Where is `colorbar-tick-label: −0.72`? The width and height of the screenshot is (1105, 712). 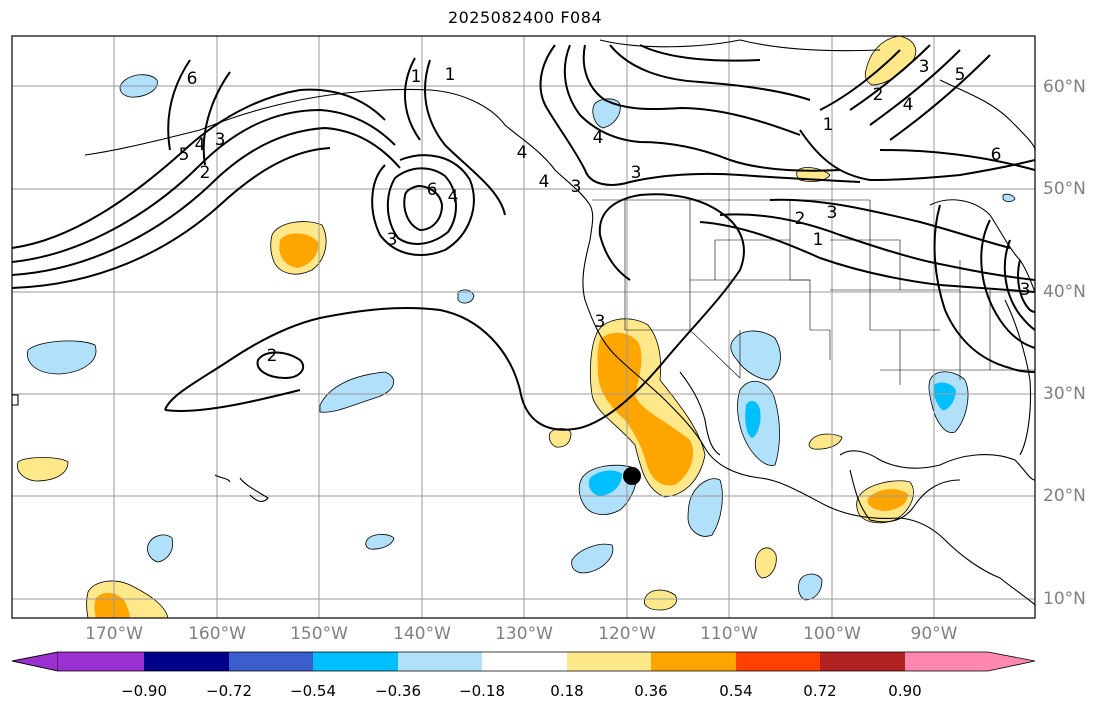 colorbar-tick-label: −0.72 is located at coordinates (229, 691).